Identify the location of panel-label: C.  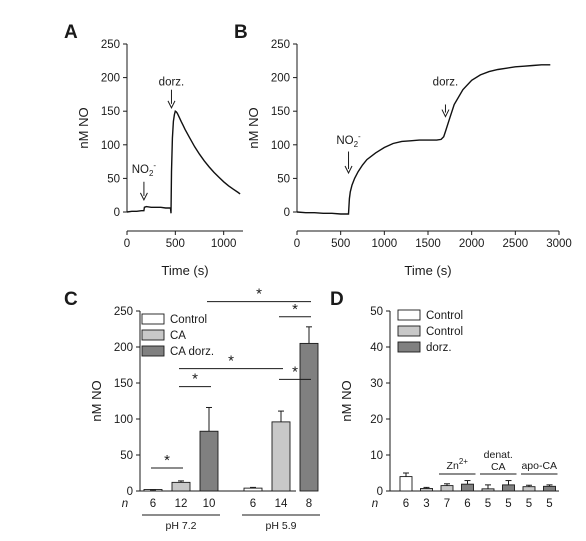
(71, 299).